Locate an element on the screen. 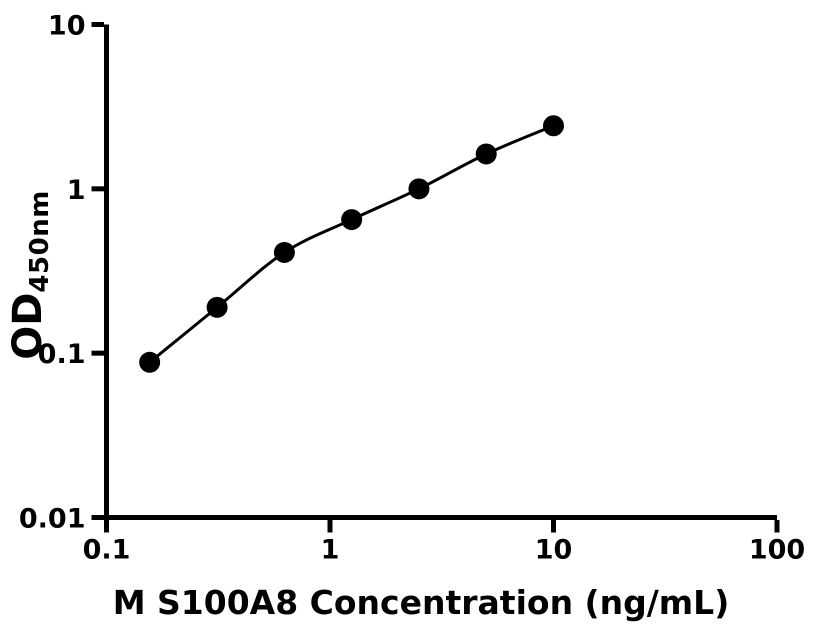  x-axis-title: M S100A8 Concentration (ng/mL) is located at coordinates (421, 602).